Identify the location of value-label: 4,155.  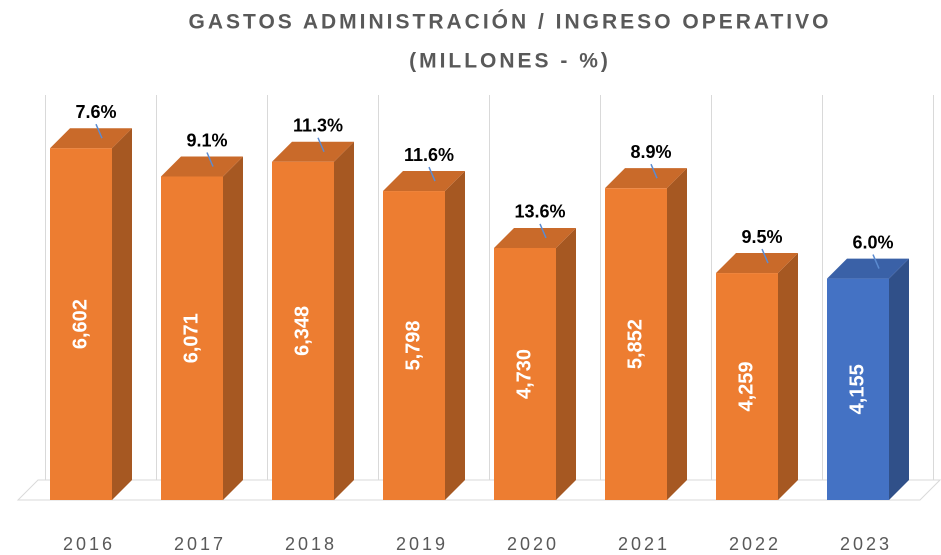
(857, 389).